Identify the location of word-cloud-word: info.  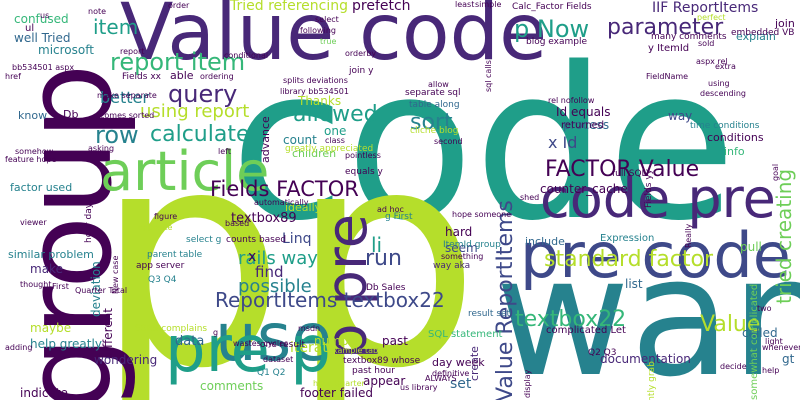
(734, 151).